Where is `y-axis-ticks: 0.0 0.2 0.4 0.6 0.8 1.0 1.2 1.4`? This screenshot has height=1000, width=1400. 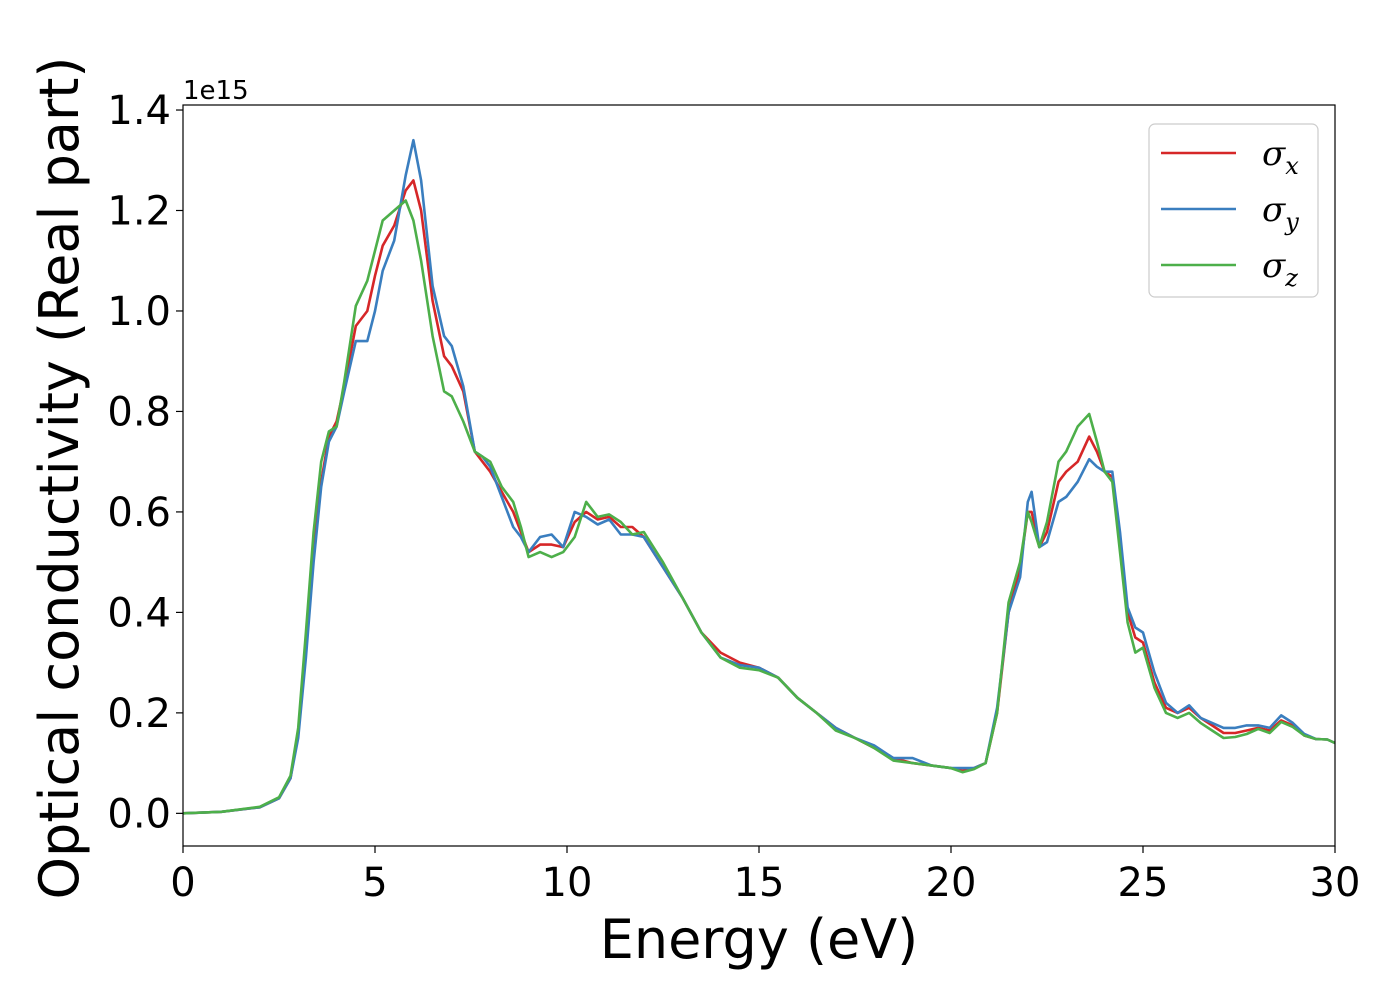 y-axis-ticks: 0.0 0.2 0.4 0.6 0.8 1.0 1.2 1.4 is located at coordinates (145, 462).